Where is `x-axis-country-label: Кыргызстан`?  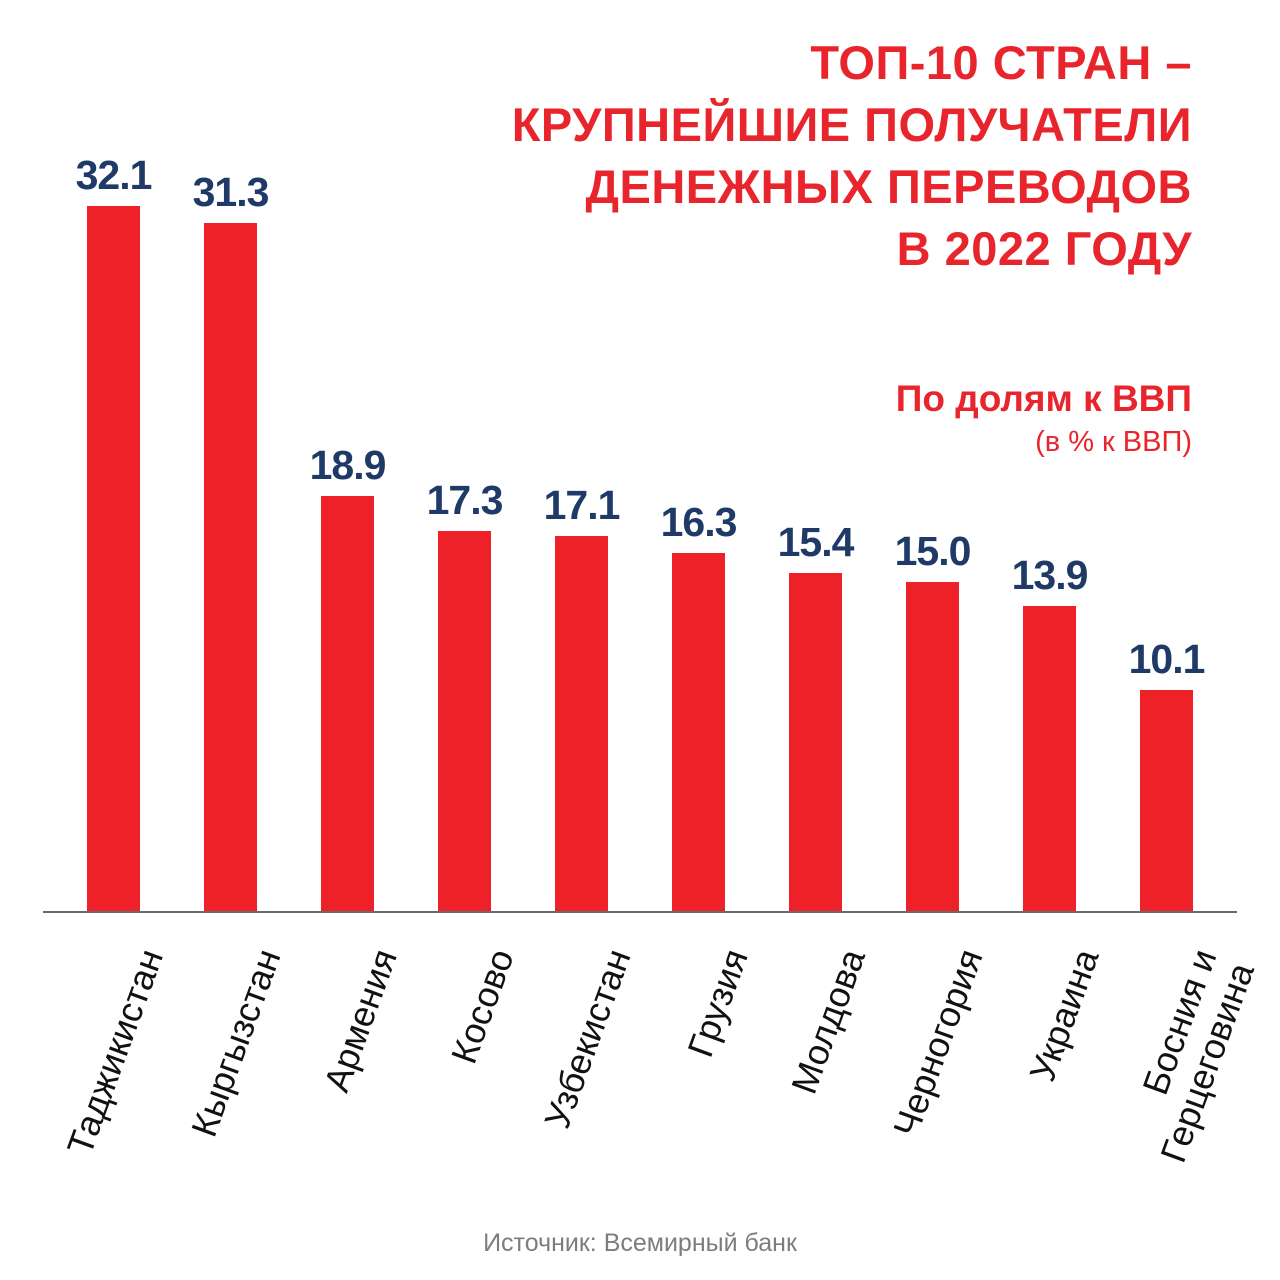 x-axis-country-label: Кыргызстан is located at coordinates (235, 1042).